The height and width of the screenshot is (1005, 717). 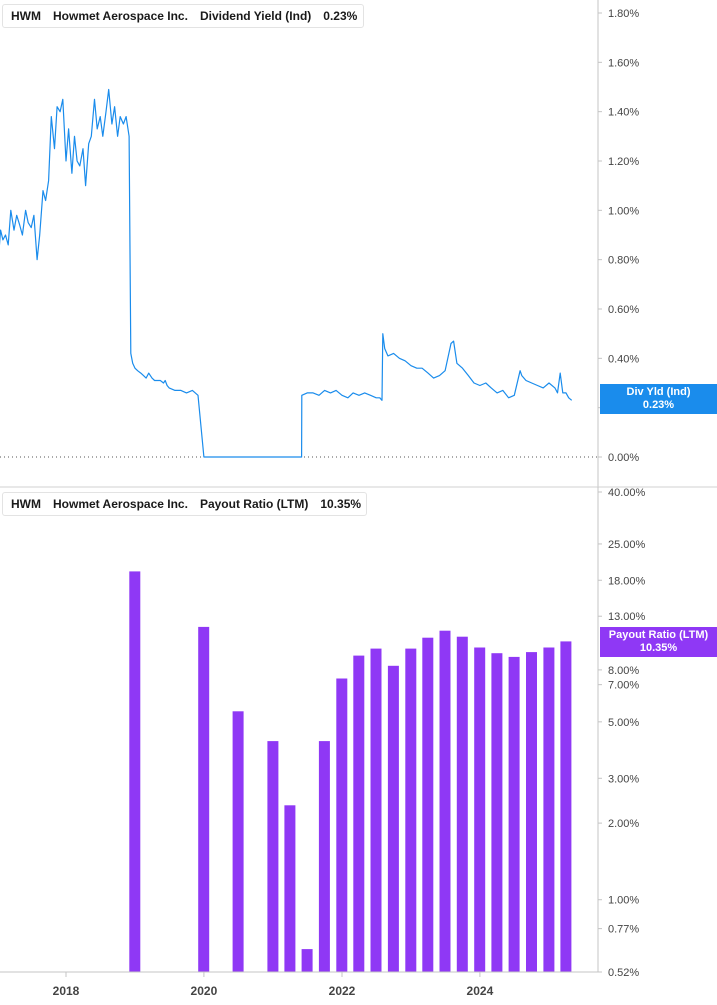 What do you see at coordinates (627, 493) in the screenshot?
I see `y-tick-label-bottom: 40.00%` at bounding box center [627, 493].